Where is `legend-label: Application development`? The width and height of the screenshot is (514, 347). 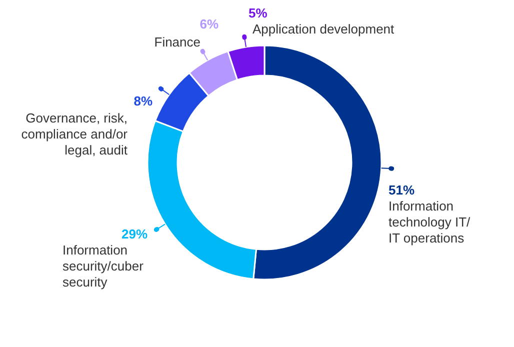
legend-label: Application development is located at coordinates (323, 29).